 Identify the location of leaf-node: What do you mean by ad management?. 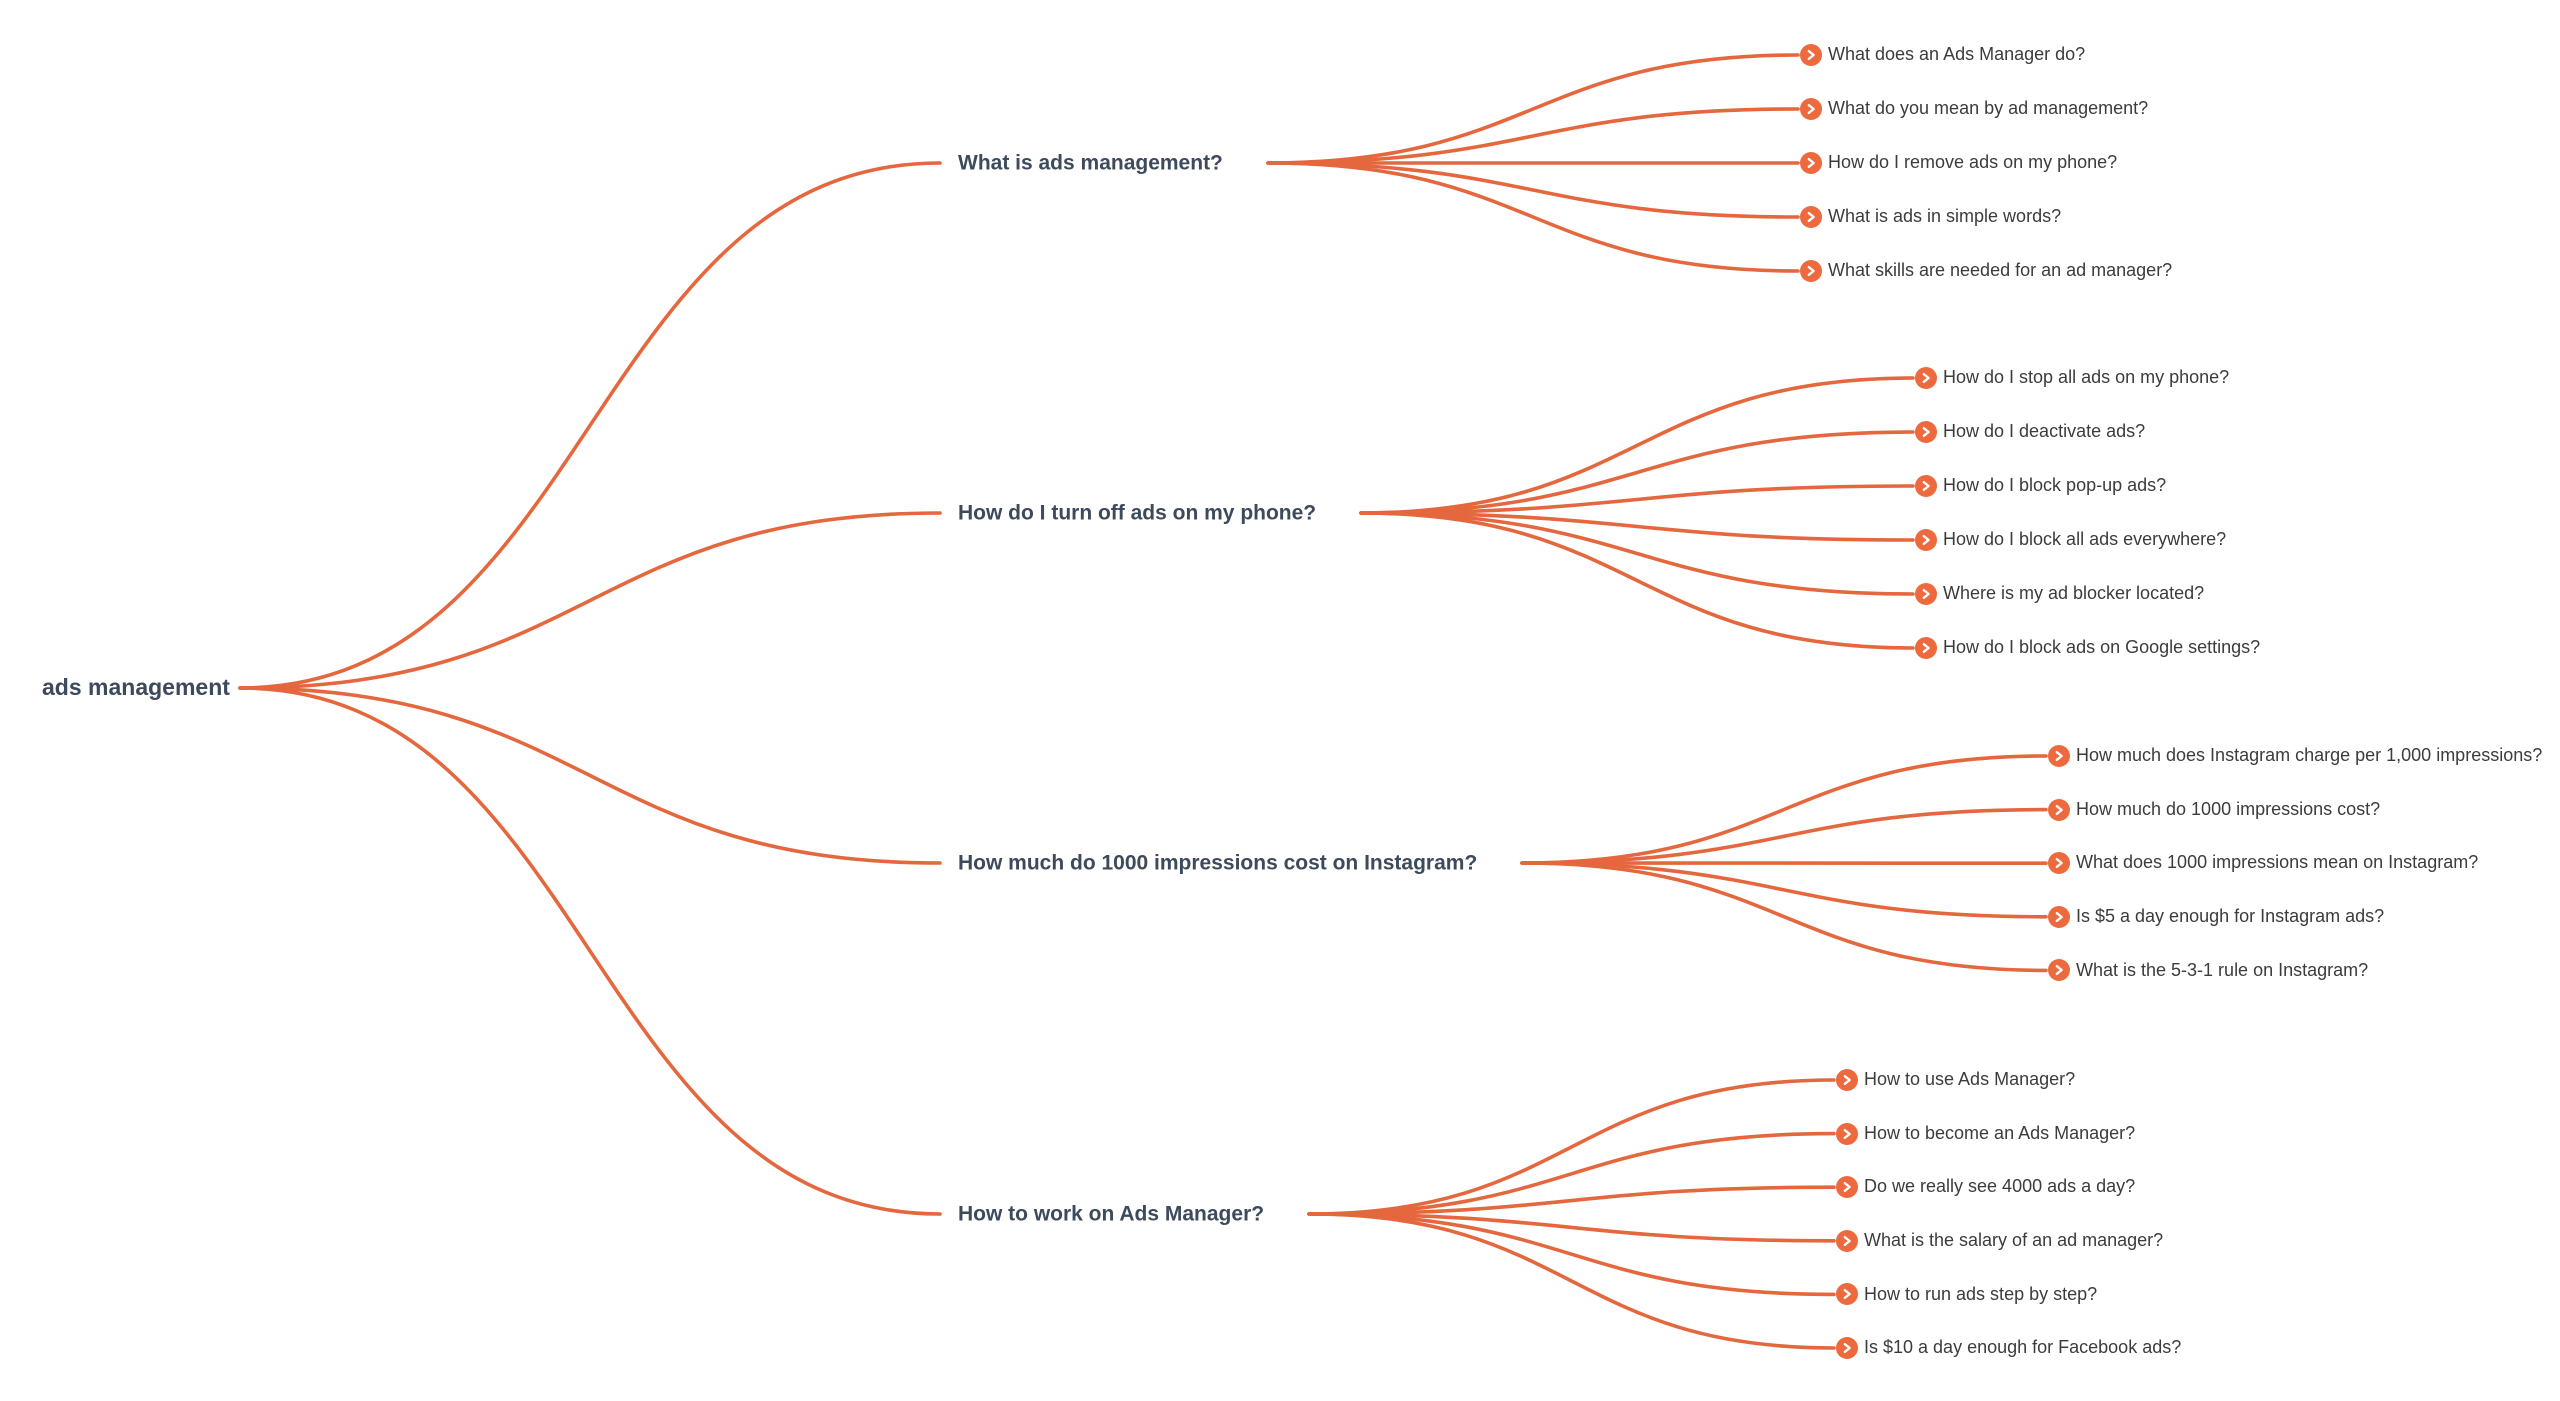
(1974, 109).